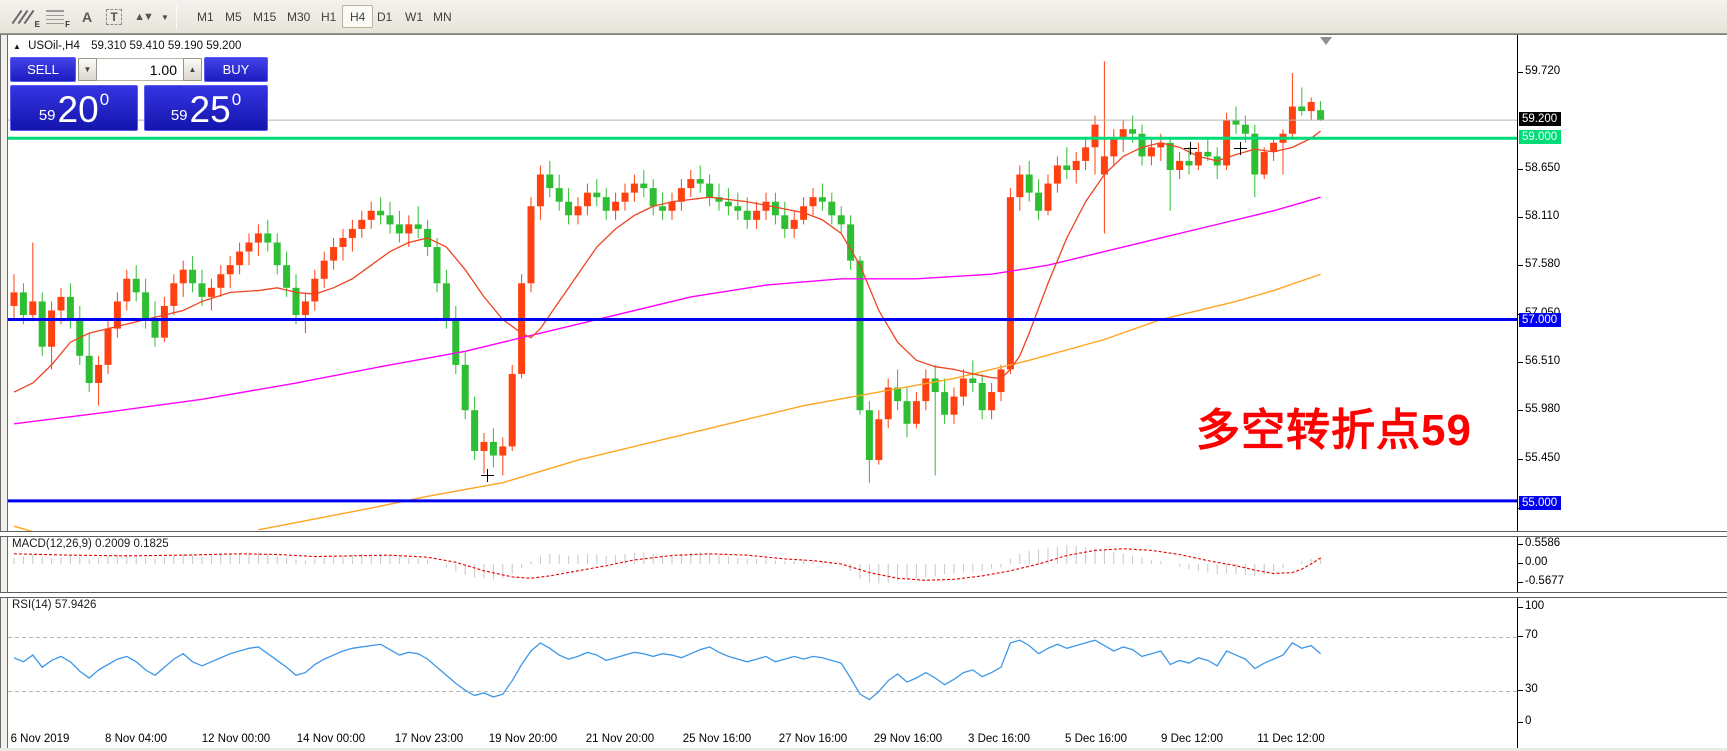 The image size is (1727, 751). I want to click on sell-button: SELL, so click(43, 69).